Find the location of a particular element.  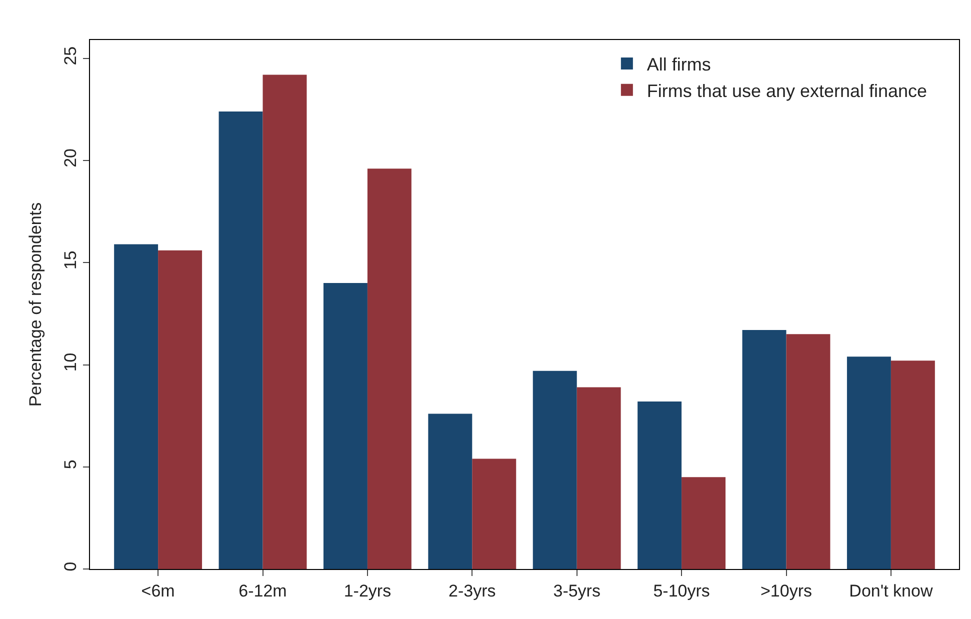

x-tick-label: 1-2yrs is located at coordinates (368, 590).